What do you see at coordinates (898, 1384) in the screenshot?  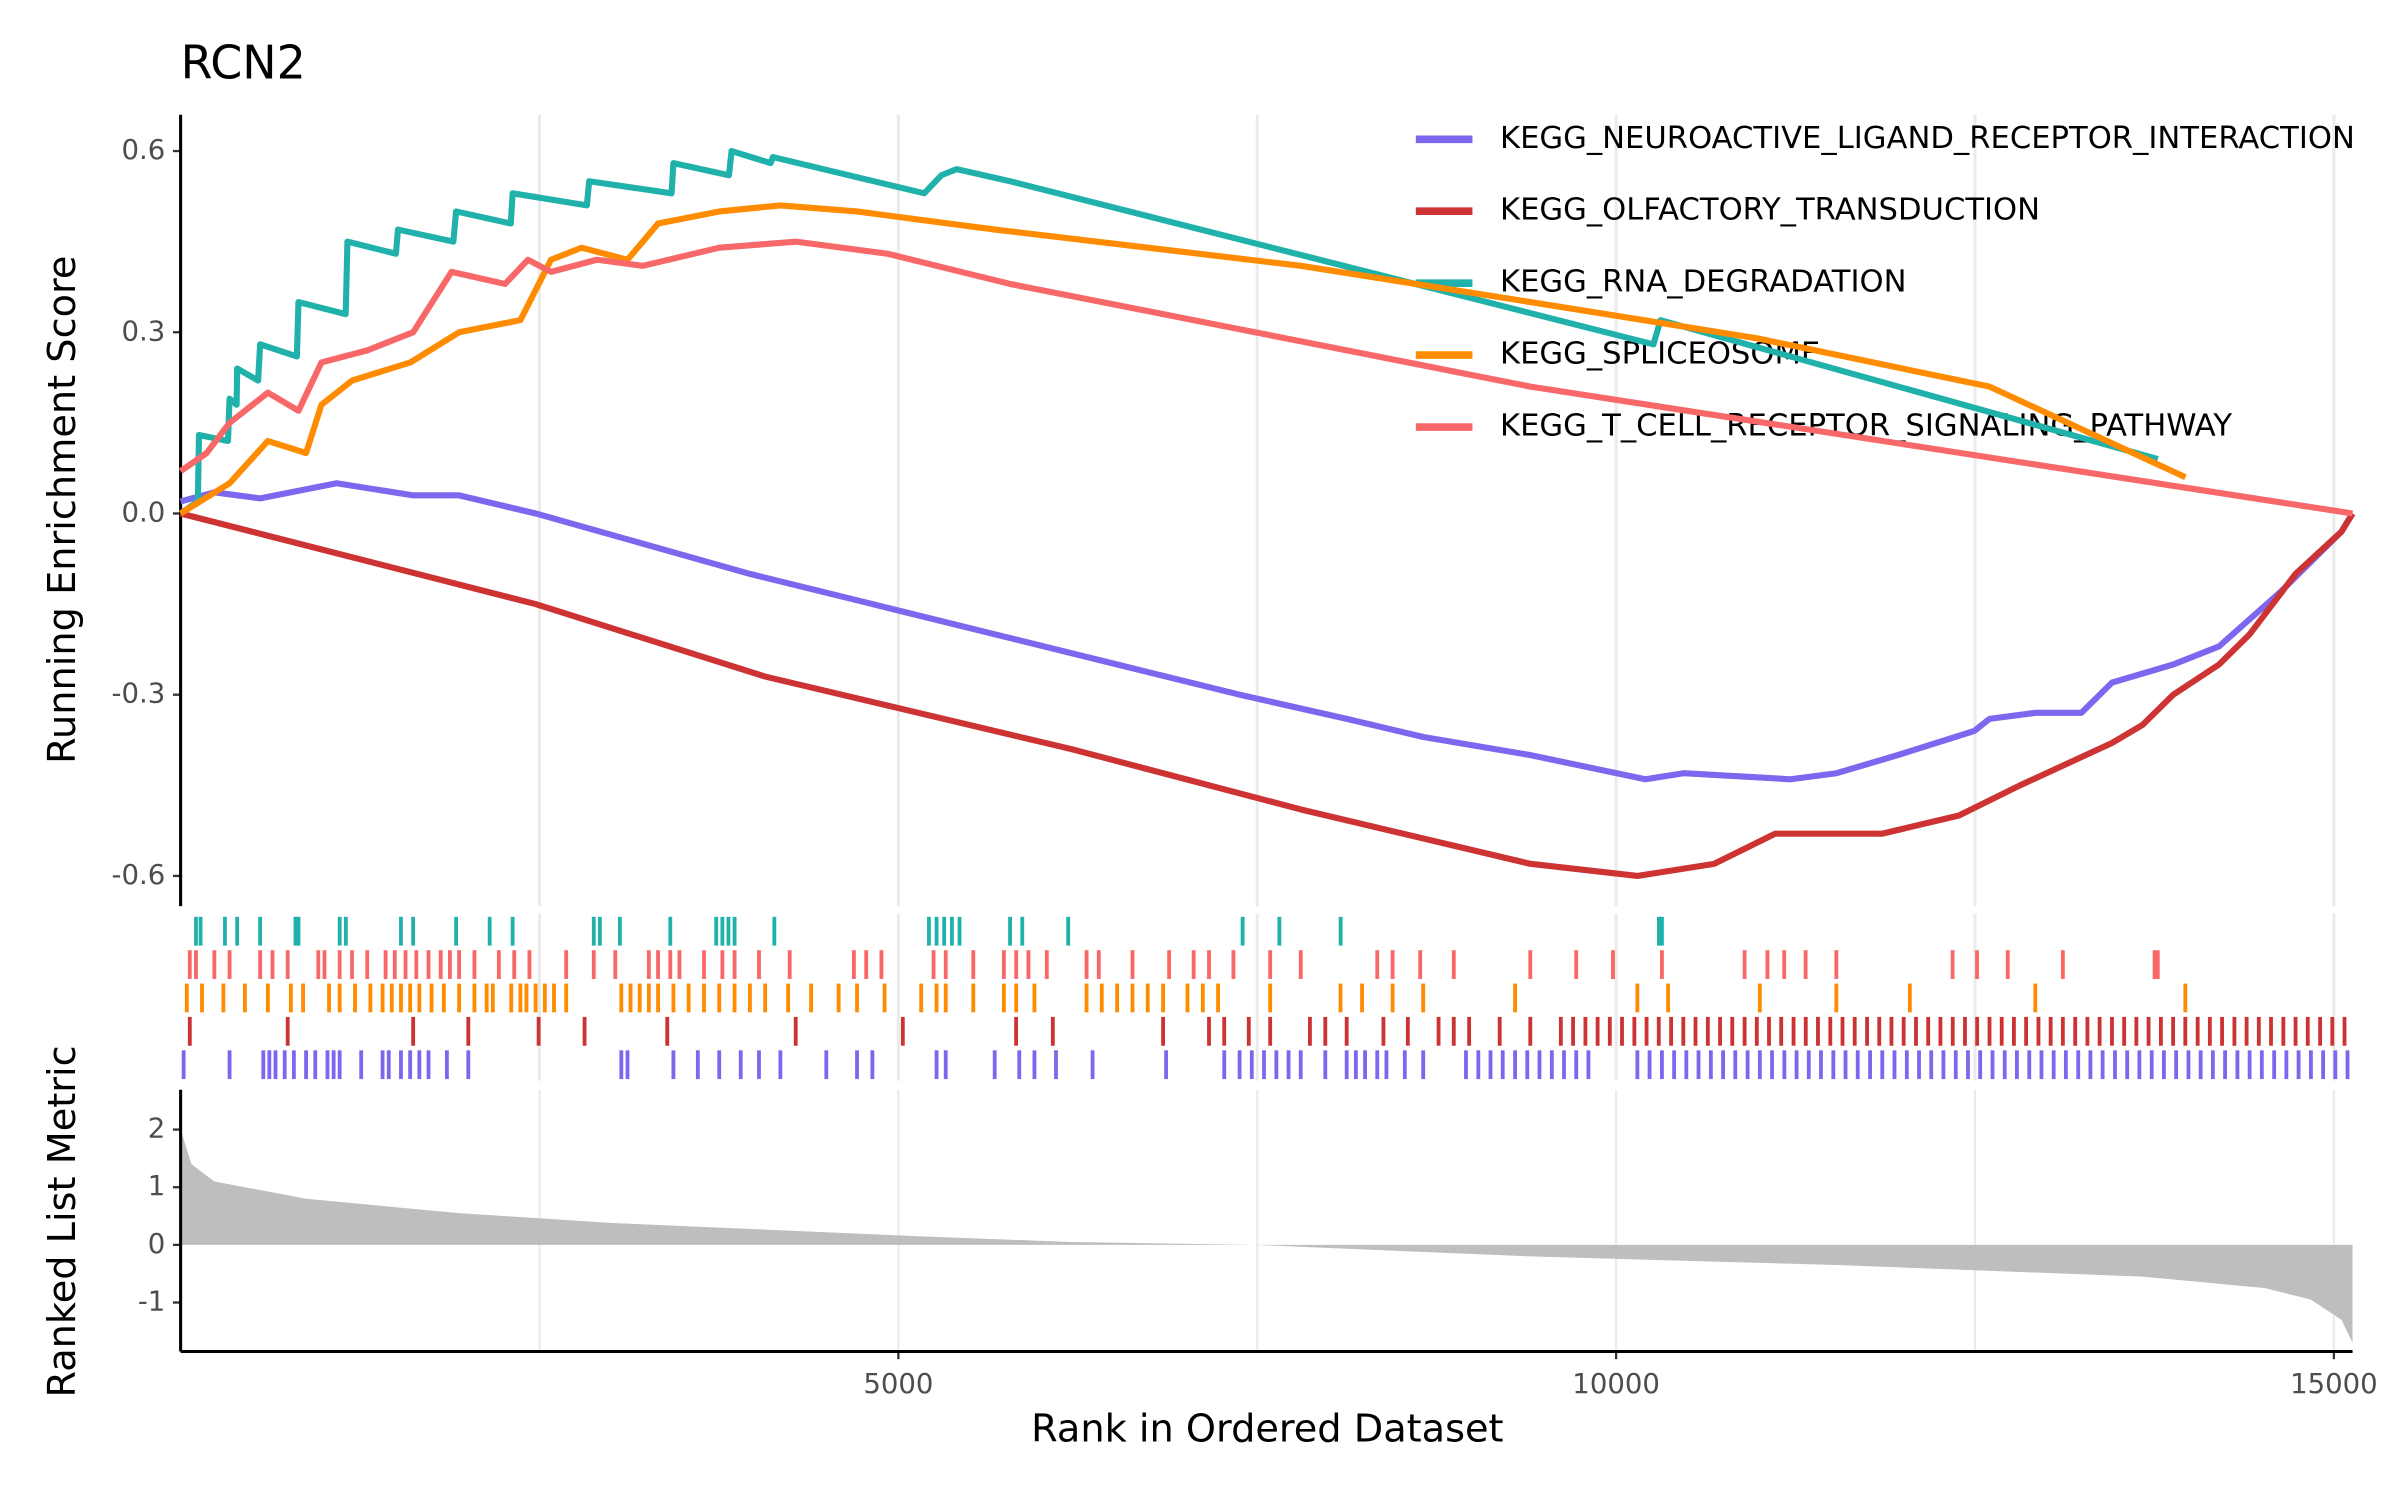 I see `x-tick-label: 5000` at bounding box center [898, 1384].